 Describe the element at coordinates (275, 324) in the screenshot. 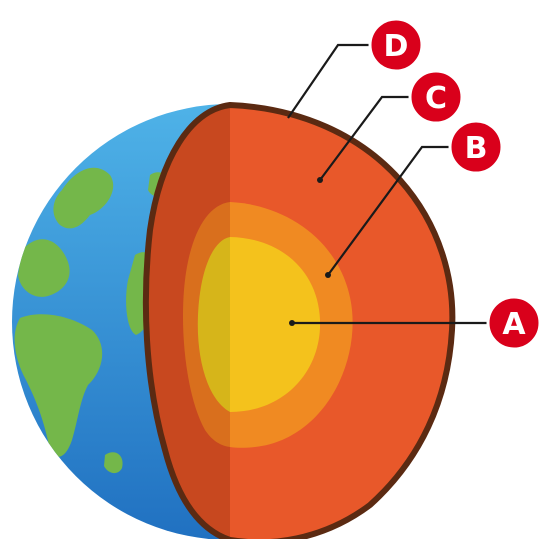

I see `inner-core-right` at that location.